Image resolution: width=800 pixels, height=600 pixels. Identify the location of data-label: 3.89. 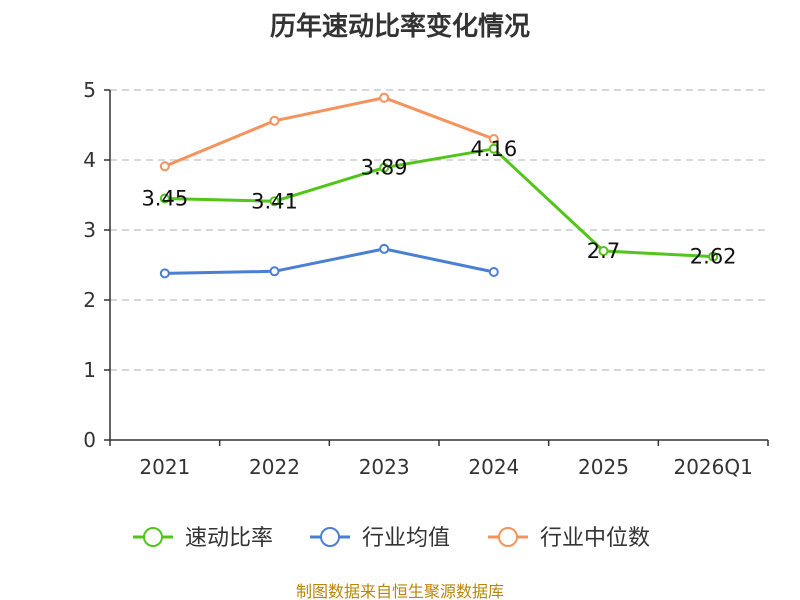
(384, 168).